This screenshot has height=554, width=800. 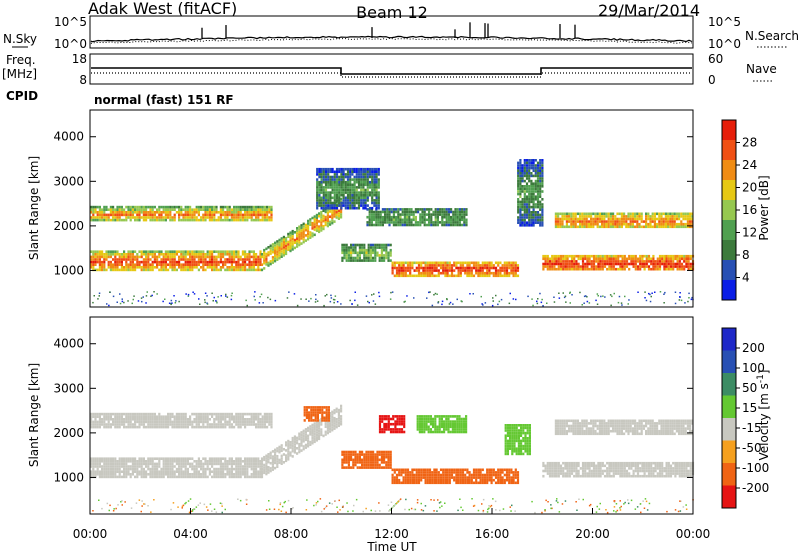 I want to click on freq-left-tick-top: 18, so click(x=79, y=59).